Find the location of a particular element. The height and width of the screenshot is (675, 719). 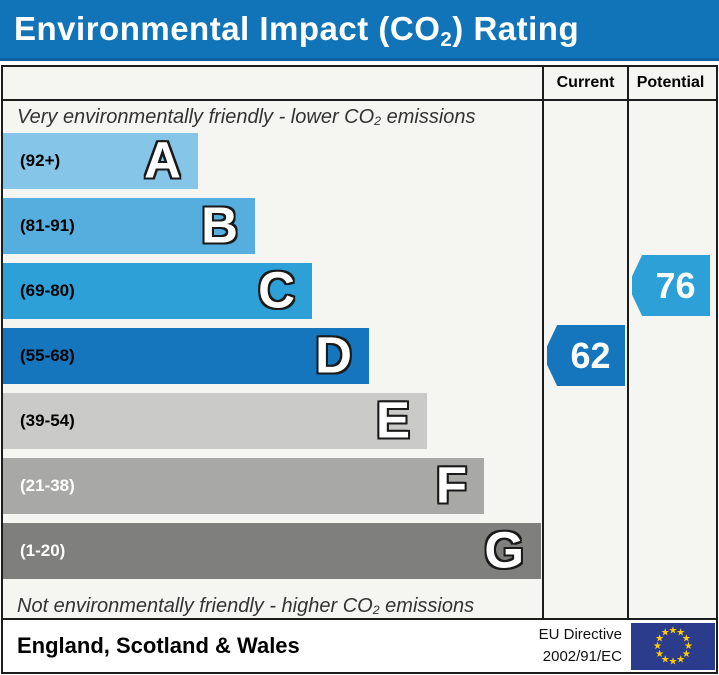

eu-flag-field is located at coordinates (673, 646).